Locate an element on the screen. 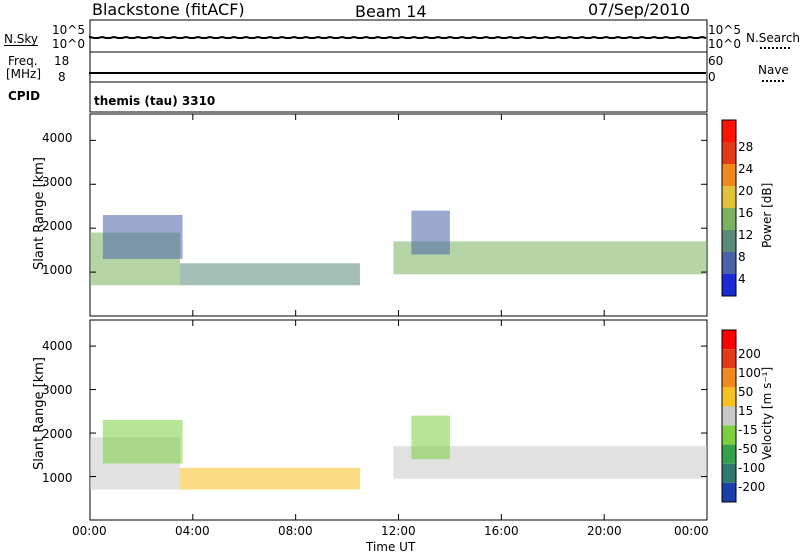 The width and height of the screenshot is (800, 554). cpid-value: themis (tau) 3310 is located at coordinates (155, 101).